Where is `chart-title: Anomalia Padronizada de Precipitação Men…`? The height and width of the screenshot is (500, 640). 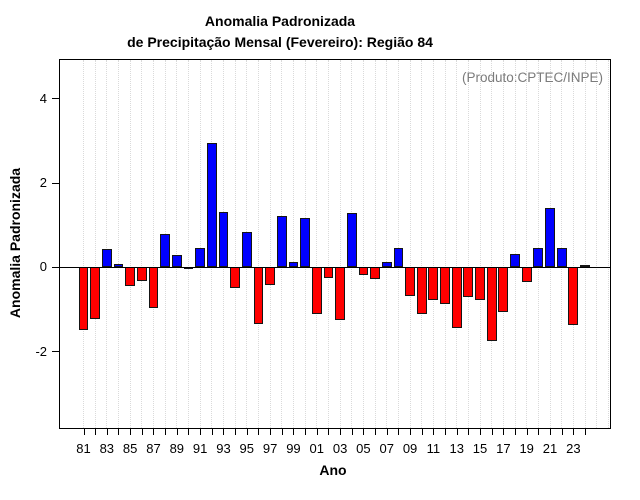 chart-title: Anomalia Padronizada de Precipitação Men… is located at coordinates (280, 32).